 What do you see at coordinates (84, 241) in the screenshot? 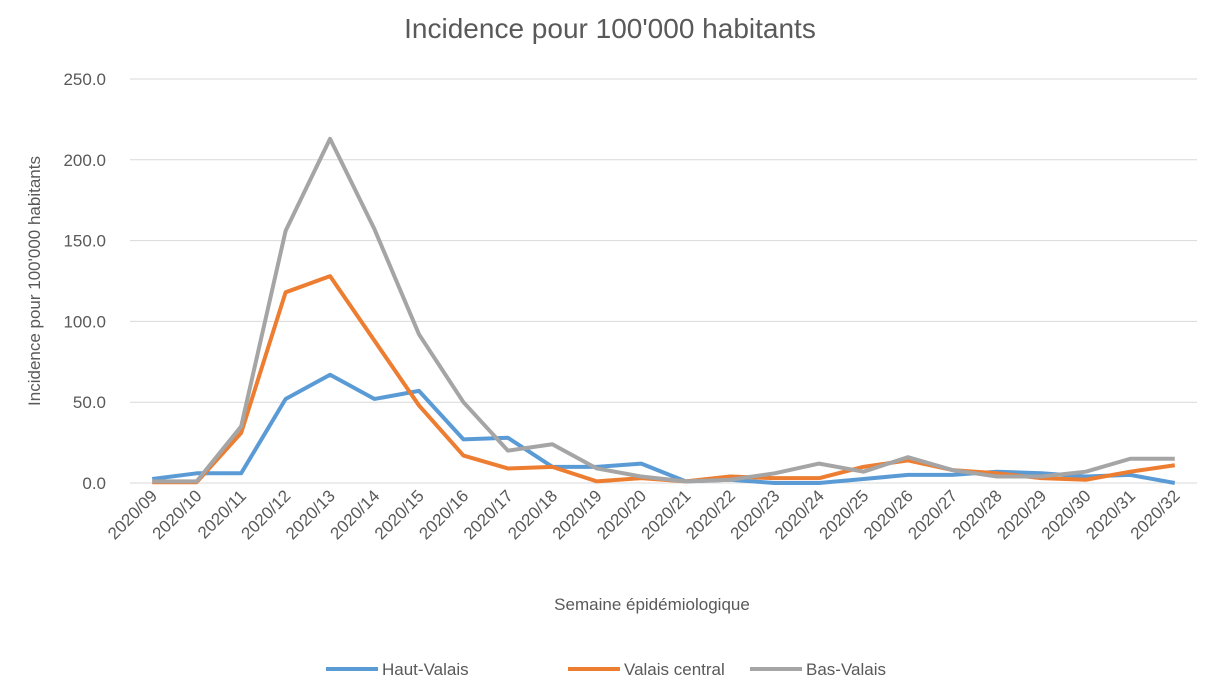
I see `y-tick-label: 150.0` at bounding box center [84, 241].